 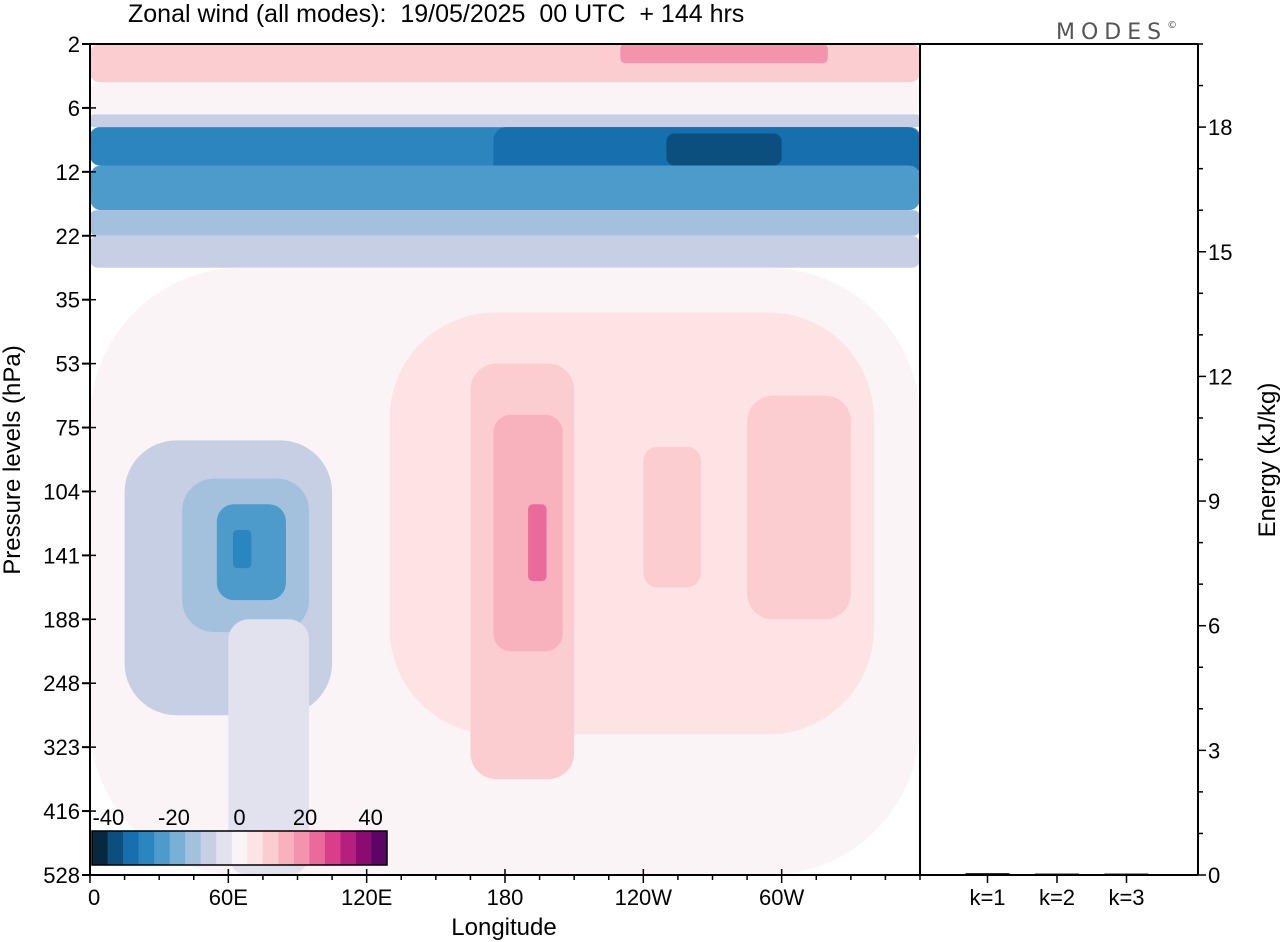 I want to click on y-tick-label: 188, so click(x=61, y=619).